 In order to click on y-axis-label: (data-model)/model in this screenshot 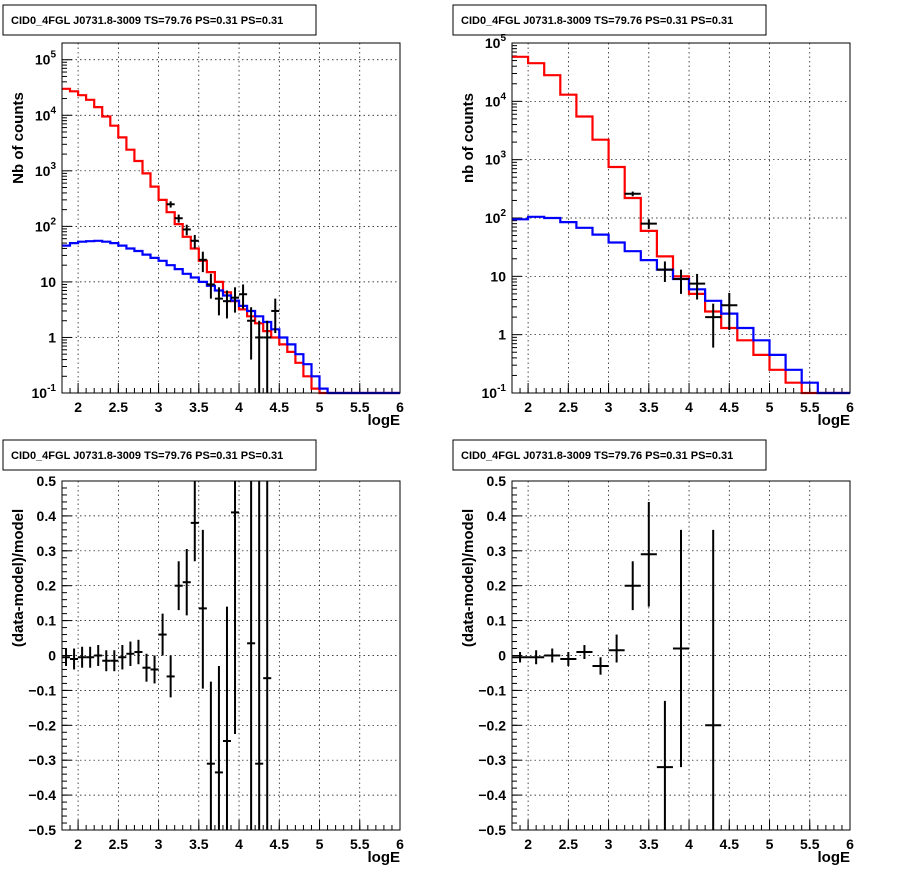, I will do `click(18, 578)`.